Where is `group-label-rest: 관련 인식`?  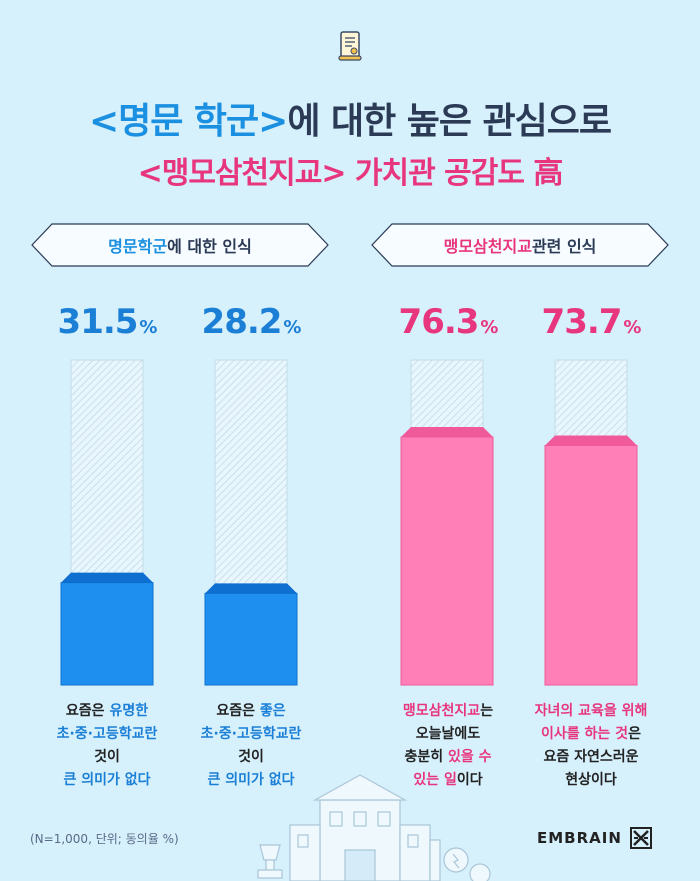
group-label-rest: 관련 인식 is located at coordinates (564, 246).